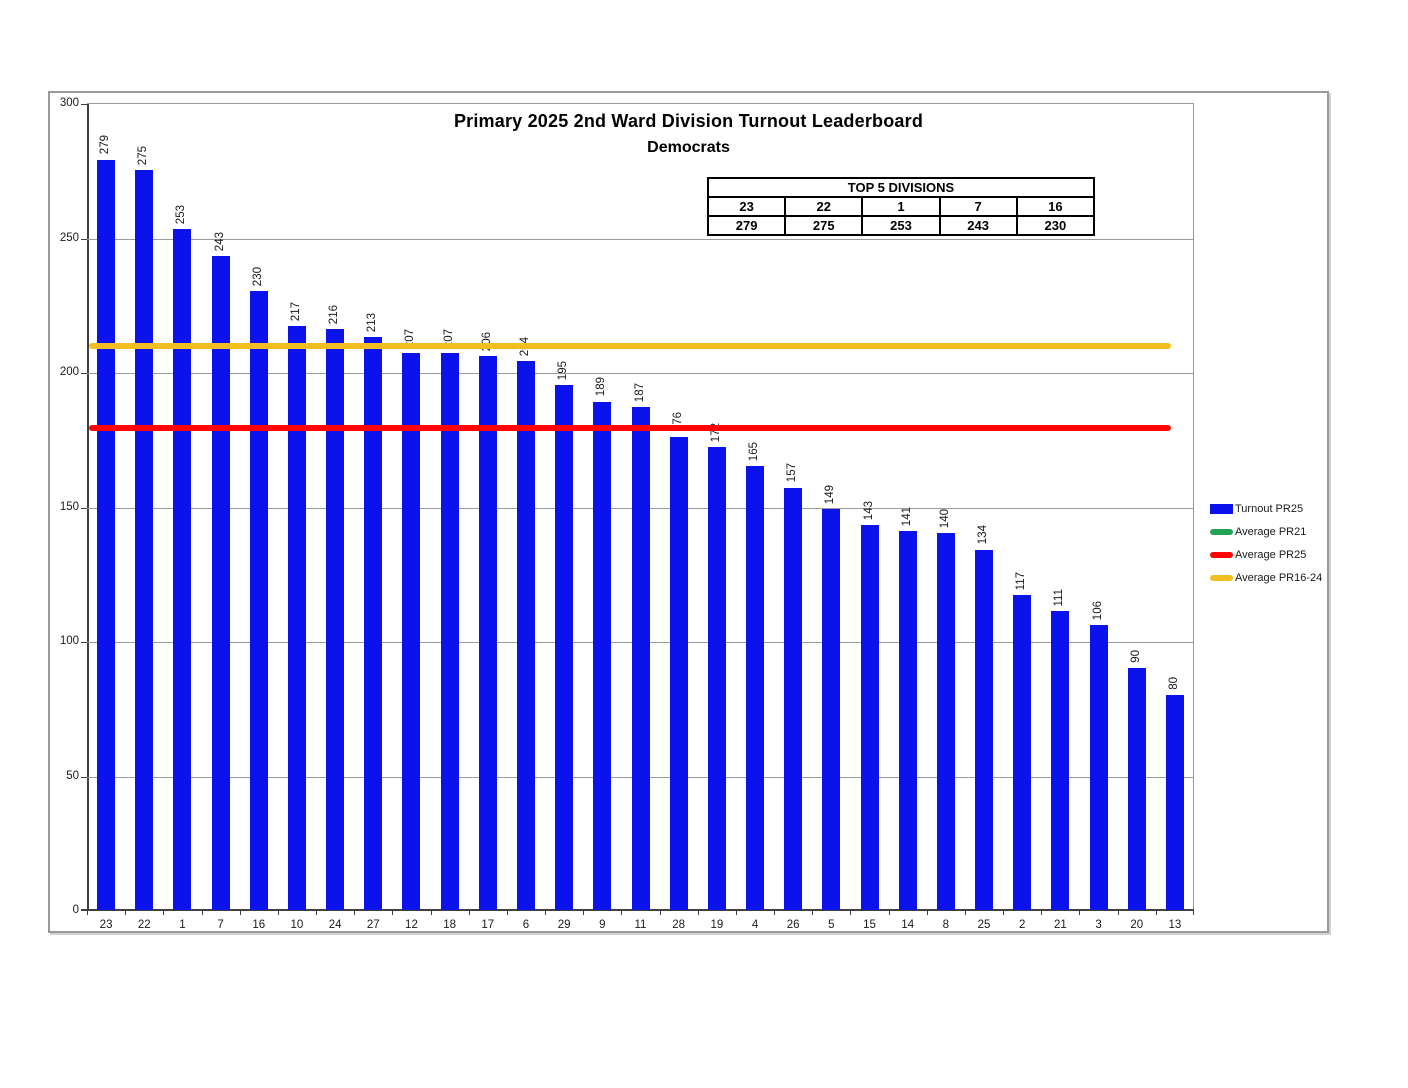 This screenshot has height=1088, width=1408. What do you see at coordinates (526, 925) in the screenshot?
I see `x-axis-label: 6` at bounding box center [526, 925].